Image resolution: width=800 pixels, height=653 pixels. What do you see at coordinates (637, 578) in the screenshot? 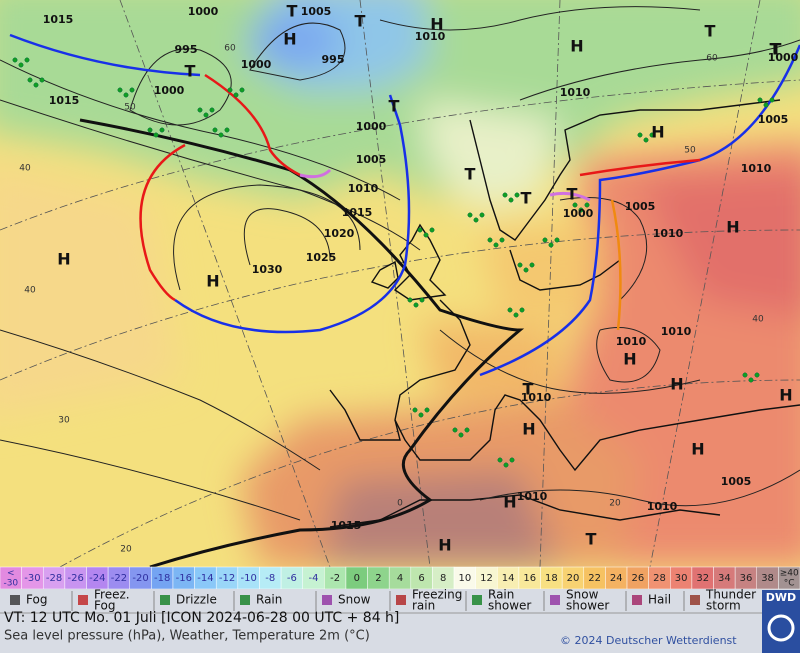
I see `scale-label: 26` at bounding box center [637, 578].